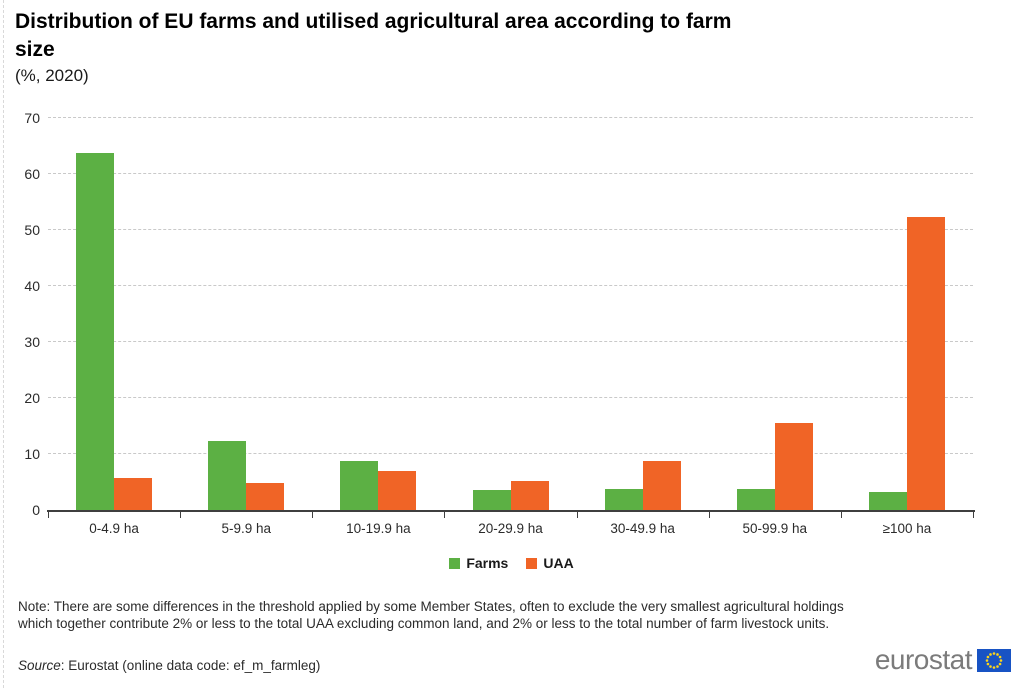  Describe the element at coordinates (32, 286) in the screenshot. I see `y-tick-label-40: 40` at that location.